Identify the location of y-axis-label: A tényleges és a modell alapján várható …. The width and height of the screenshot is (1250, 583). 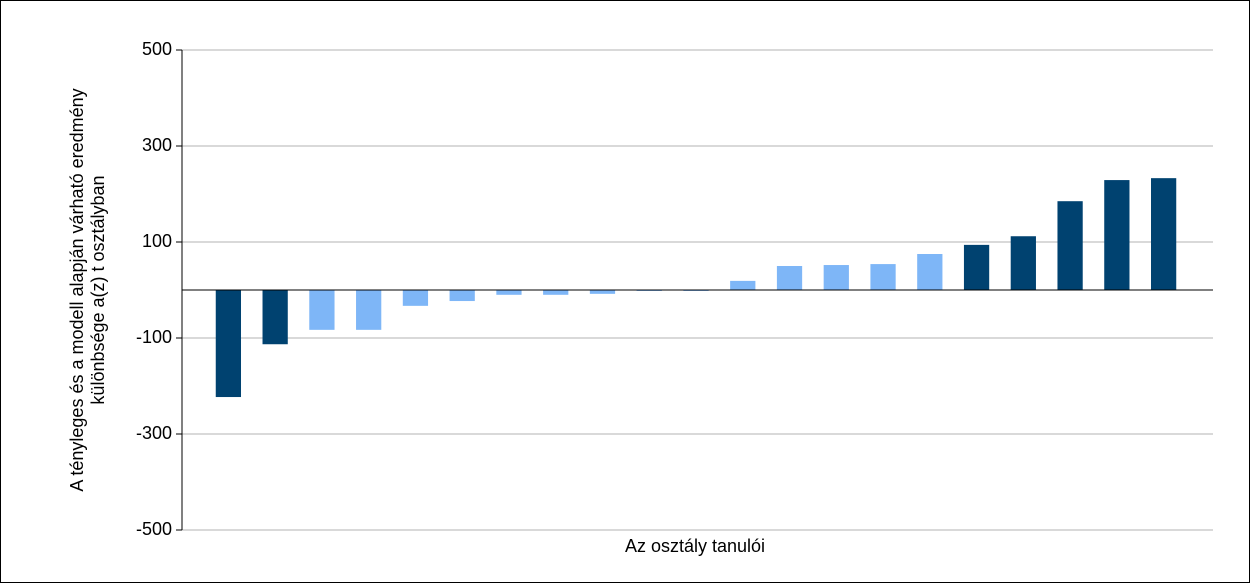
(87, 289).